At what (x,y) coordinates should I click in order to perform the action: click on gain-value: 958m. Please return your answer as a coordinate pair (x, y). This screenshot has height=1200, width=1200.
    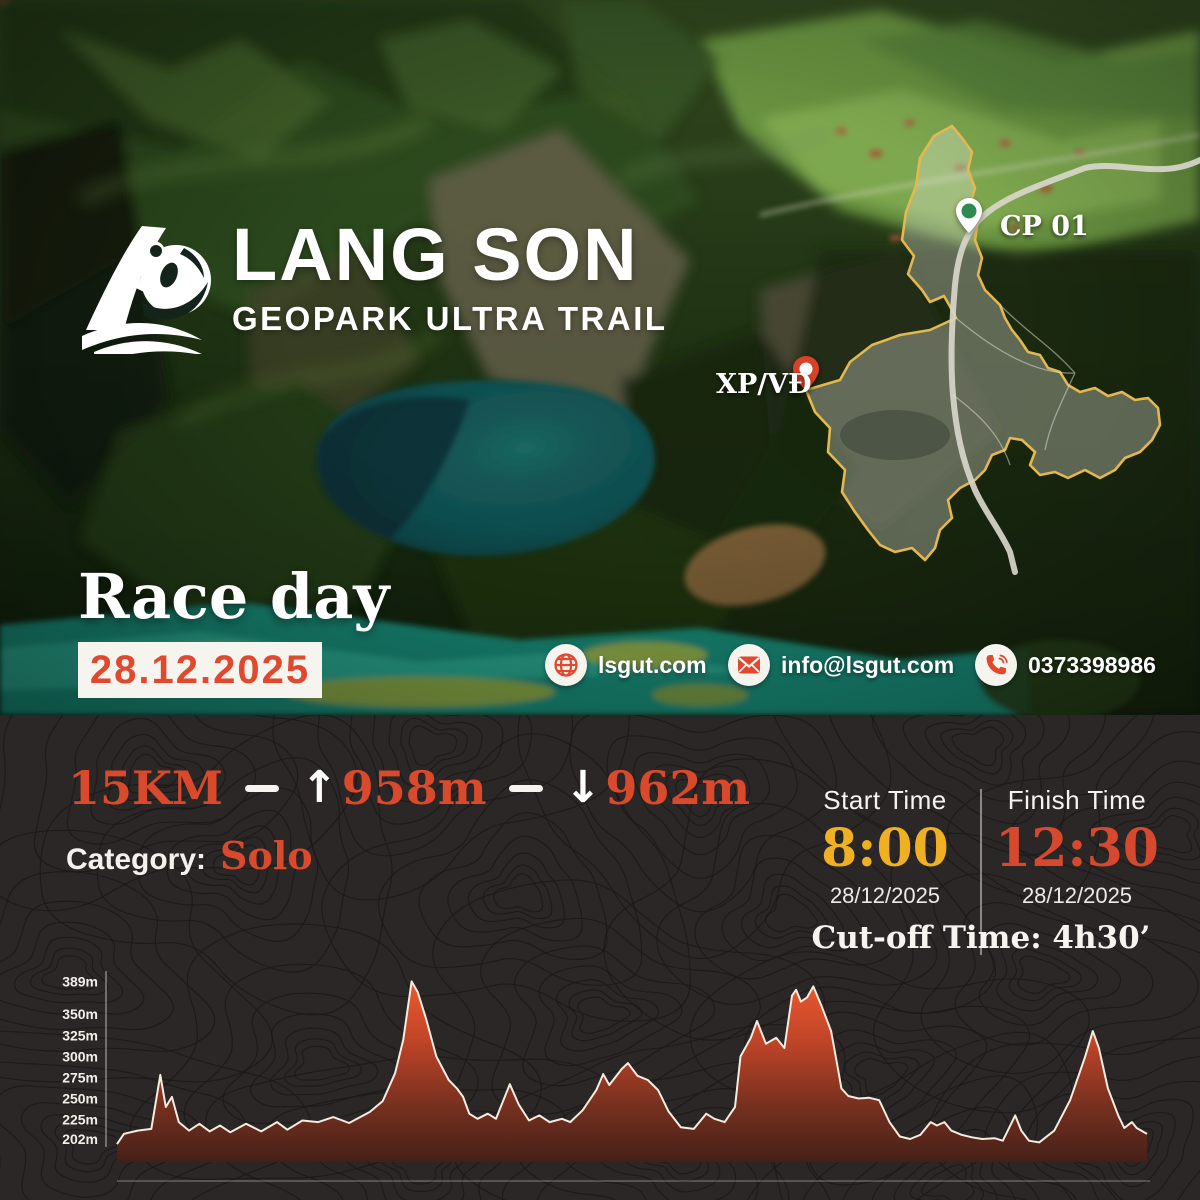
    Looking at the image, I should click on (414, 788).